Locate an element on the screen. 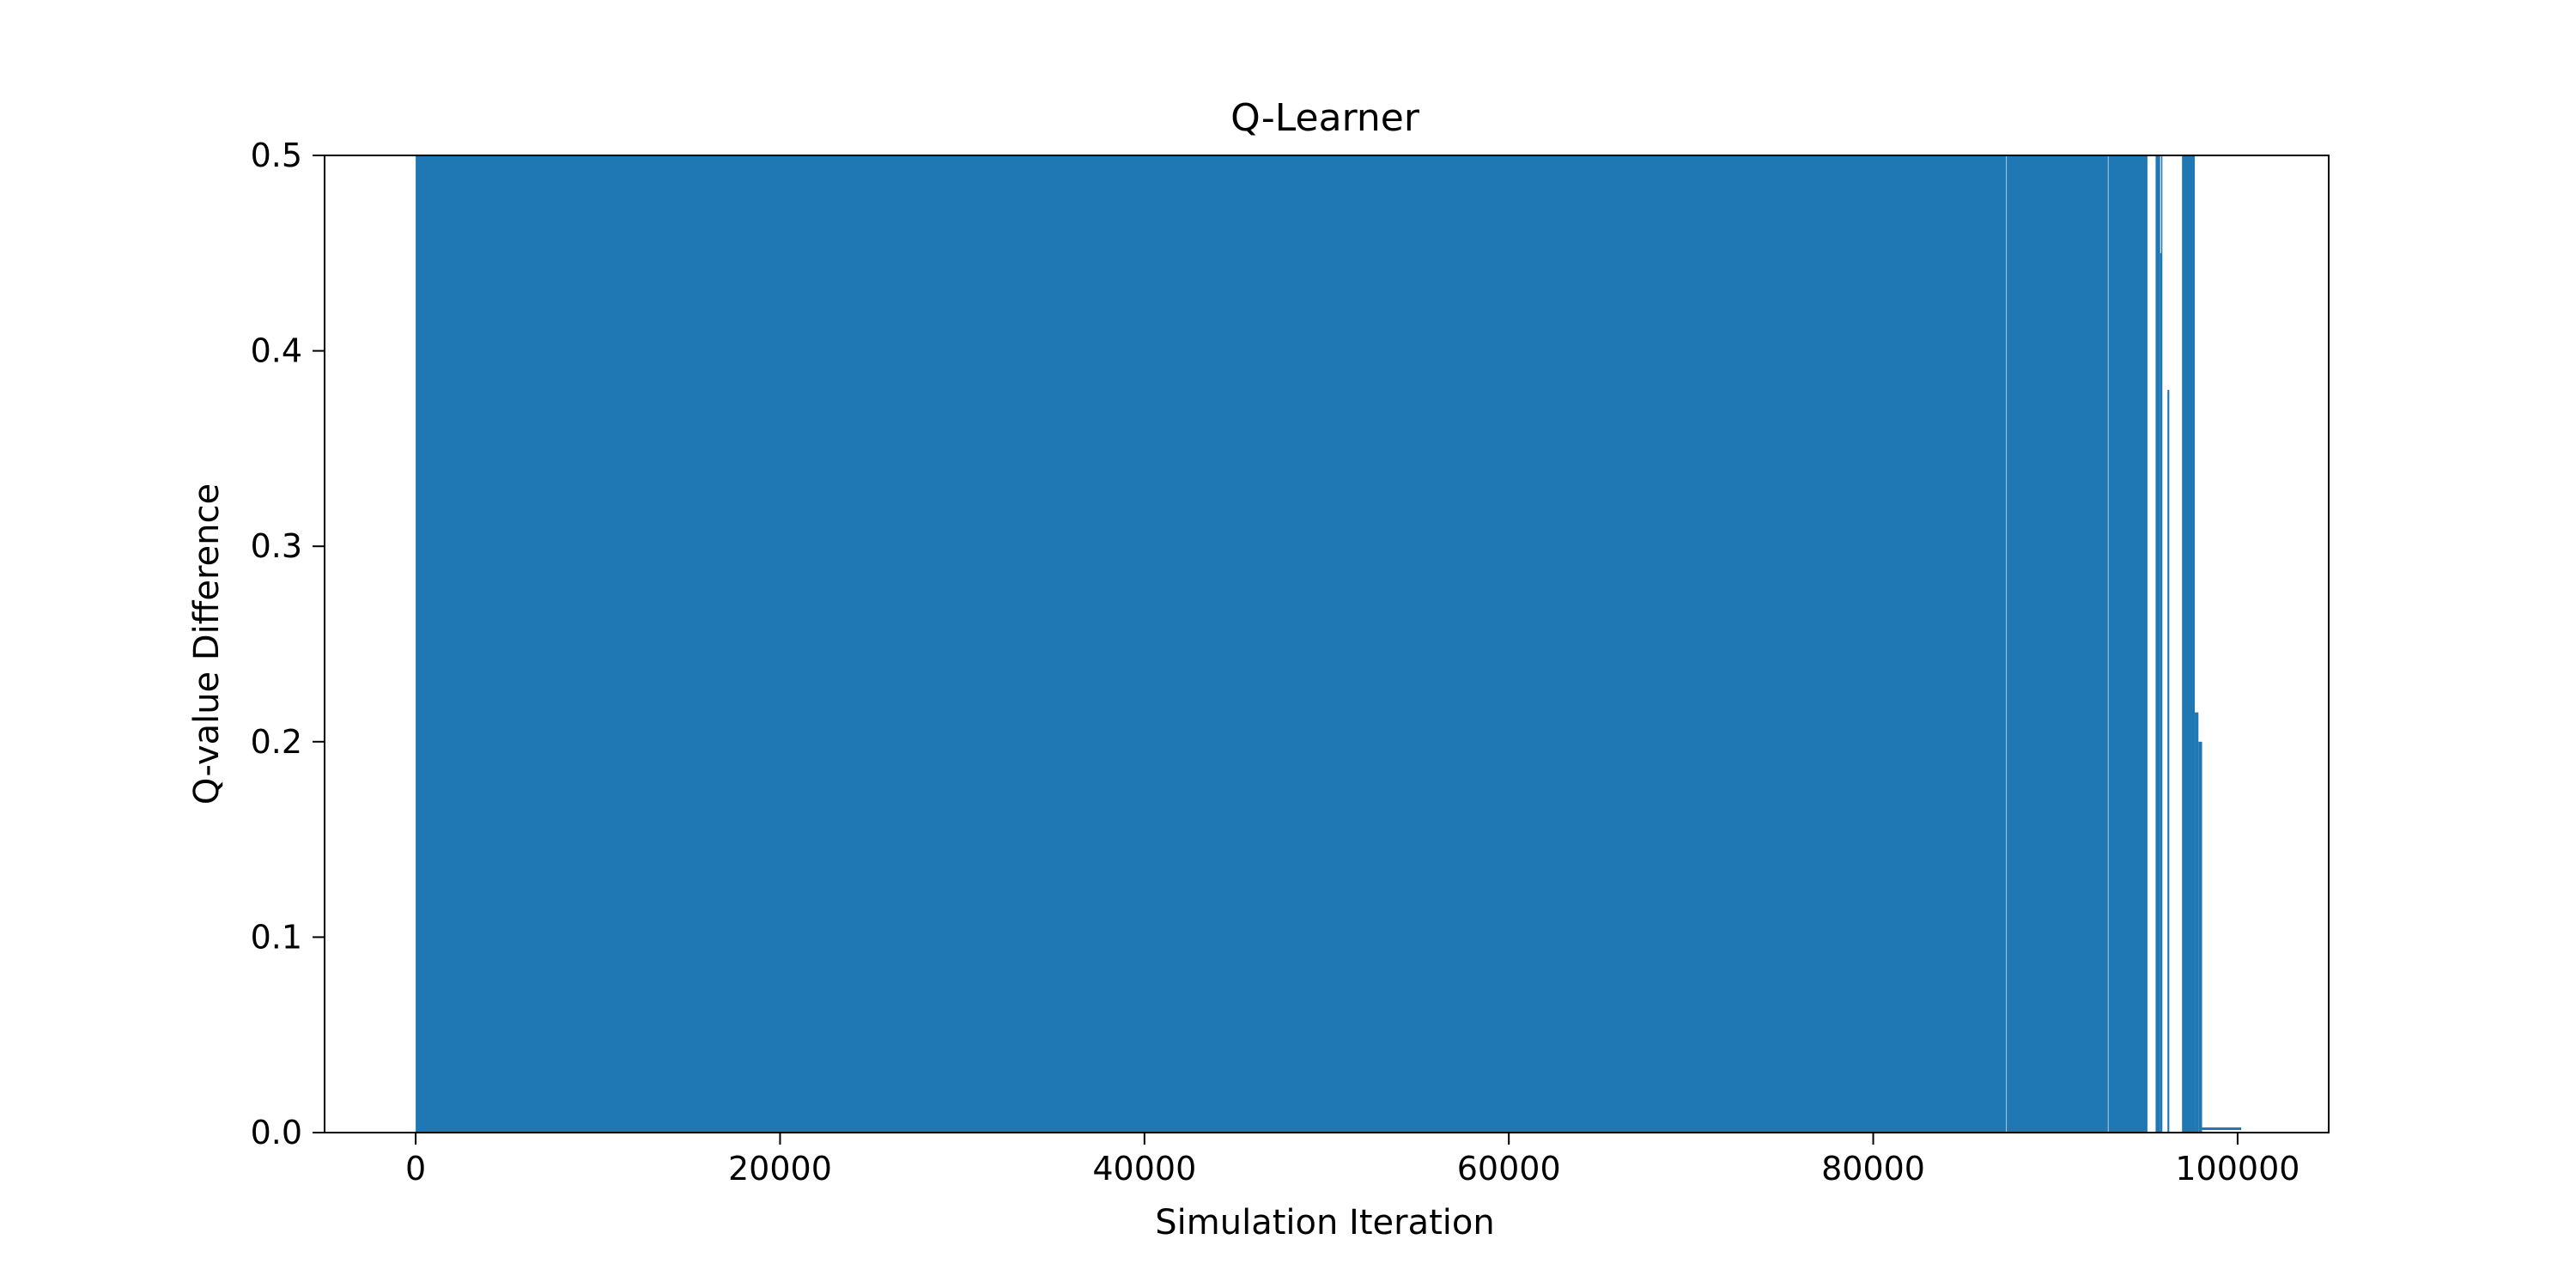  y-axis: 0.0 0.1 0.2 0.3 0.4 0.5 is located at coordinates (288, 644).